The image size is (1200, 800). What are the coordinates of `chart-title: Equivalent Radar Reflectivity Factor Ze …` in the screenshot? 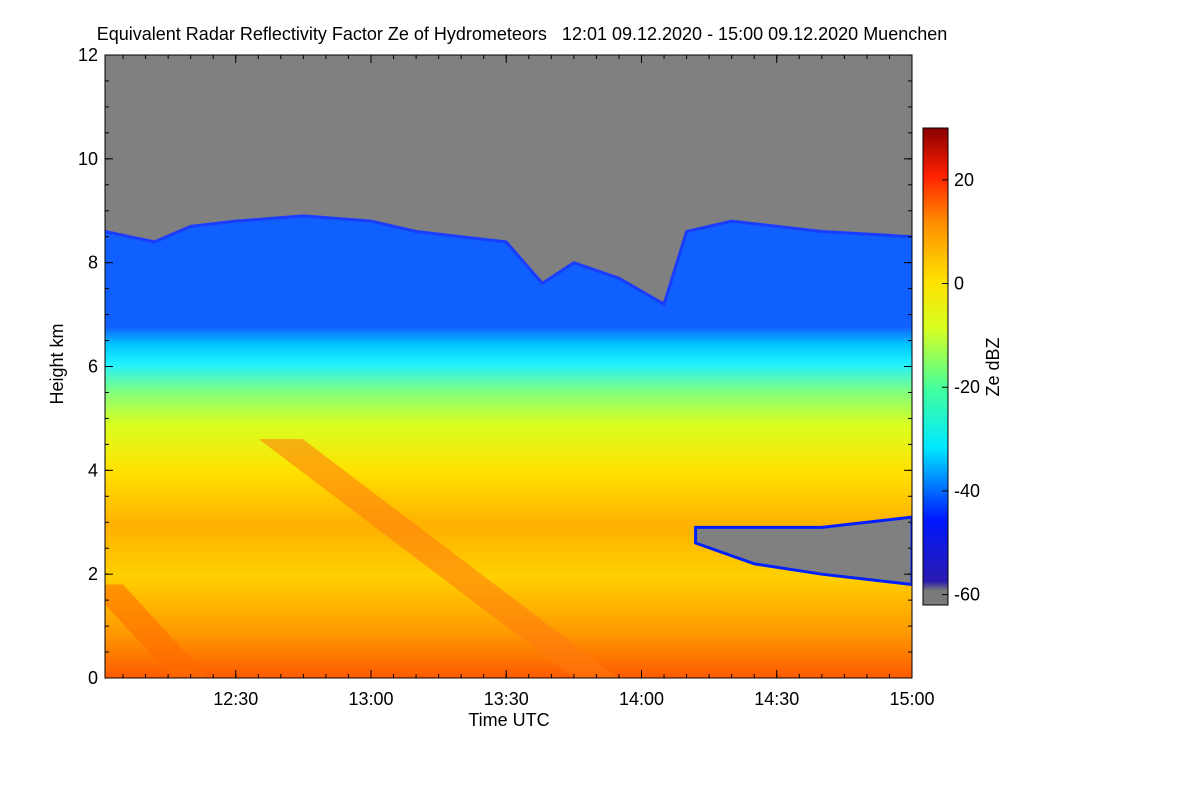 It's located at (522, 34).